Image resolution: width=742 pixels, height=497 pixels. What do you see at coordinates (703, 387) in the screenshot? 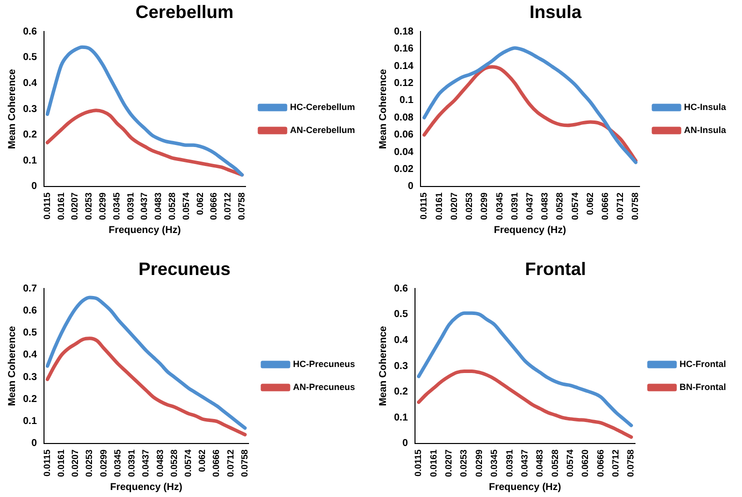
I see `legend-label: BN-Frontal` at bounding box center [703, 387].